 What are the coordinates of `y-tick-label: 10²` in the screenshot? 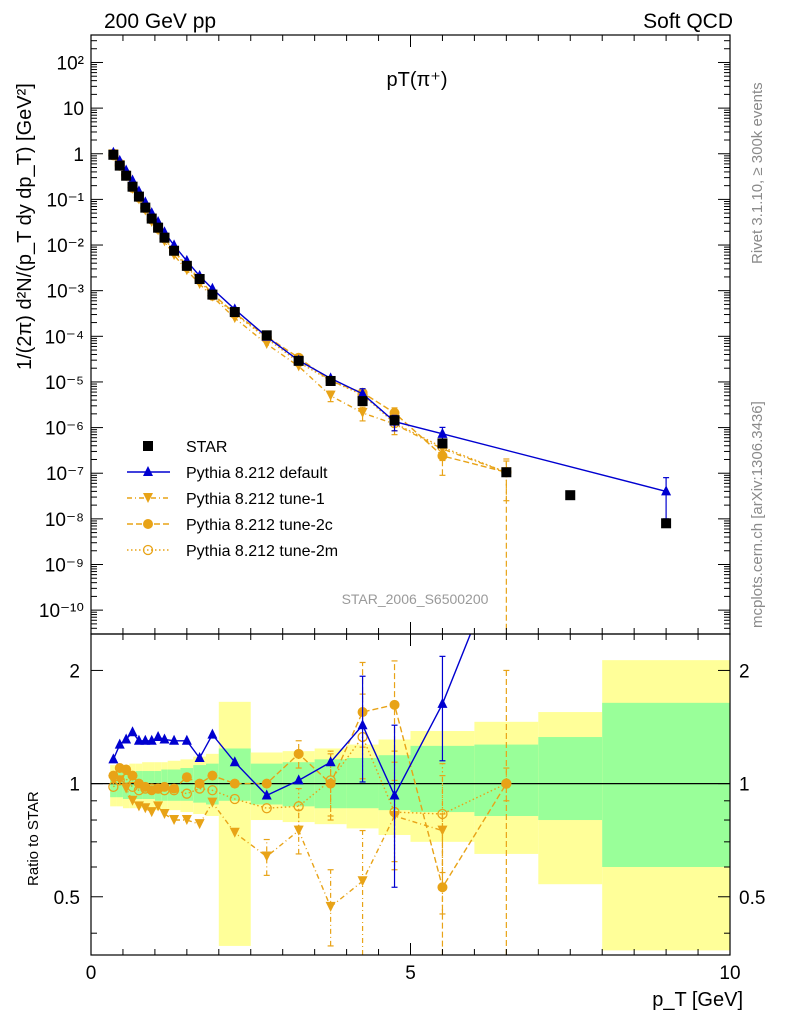 It's located at (70, 63).